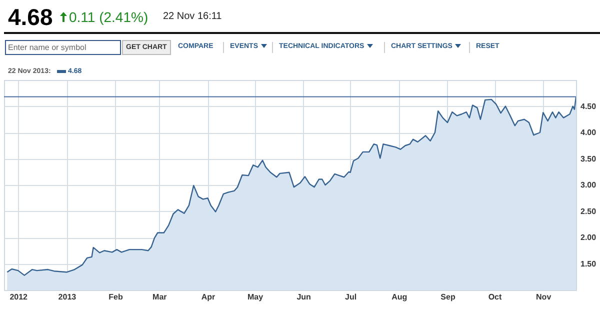 The height and width of the screenshot is (329, 600). Describe the element at coordinates (400, 297) in the screenshot. I see `x-tick-label: Aug` at that location.